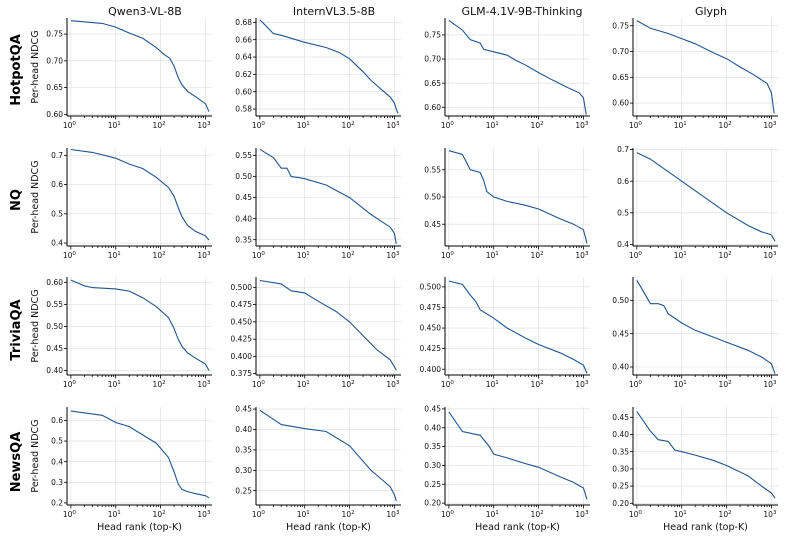 The image size is (797, 543). I want to click on x-axis-label: Head rank (top-K), so click(517, 527).